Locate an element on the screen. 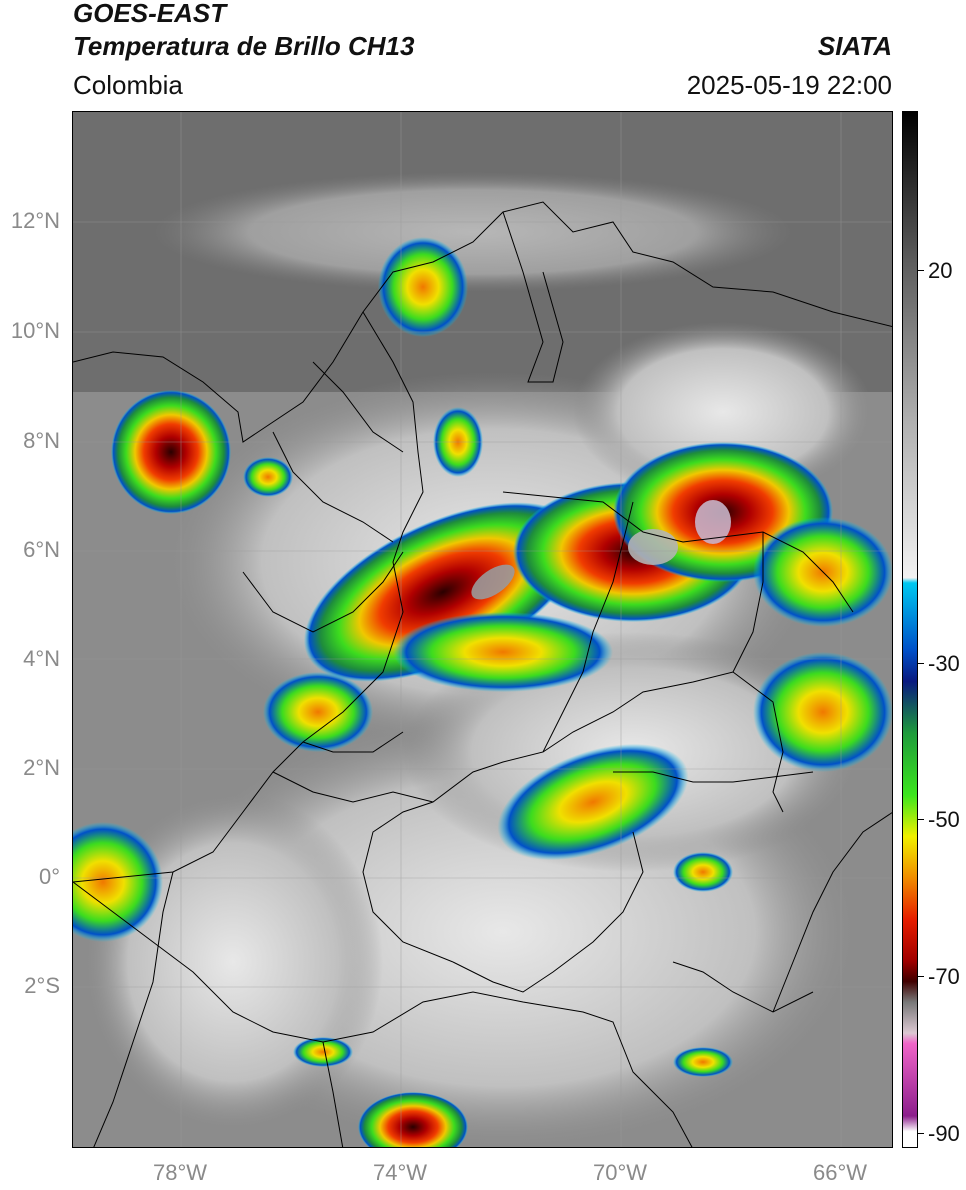 The width and height of the screenshot is (966, 1190). datetime-label: 2025-05-19 22:00 is located at coordinates (789, 85).